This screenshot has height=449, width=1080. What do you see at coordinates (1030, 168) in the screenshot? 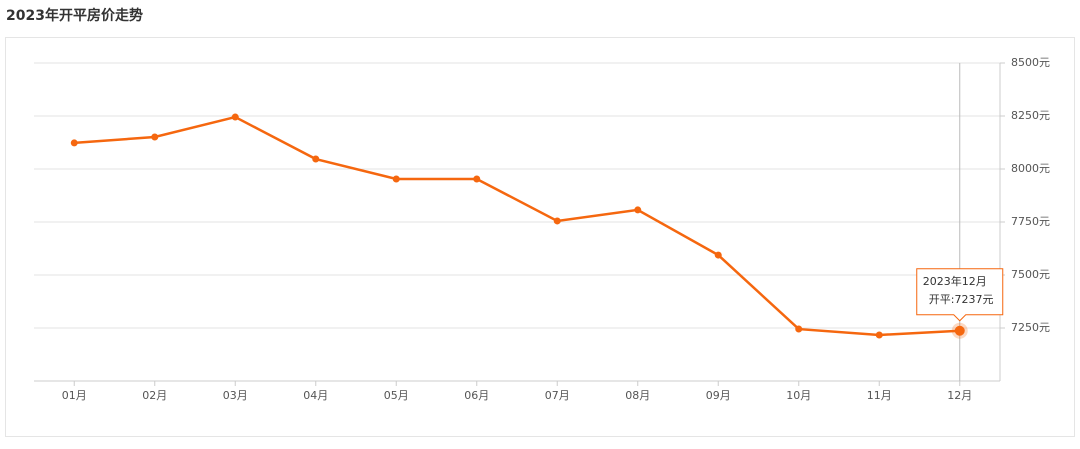
I see `y-tick-label: 8000元` at bounding box center [1030, 168].